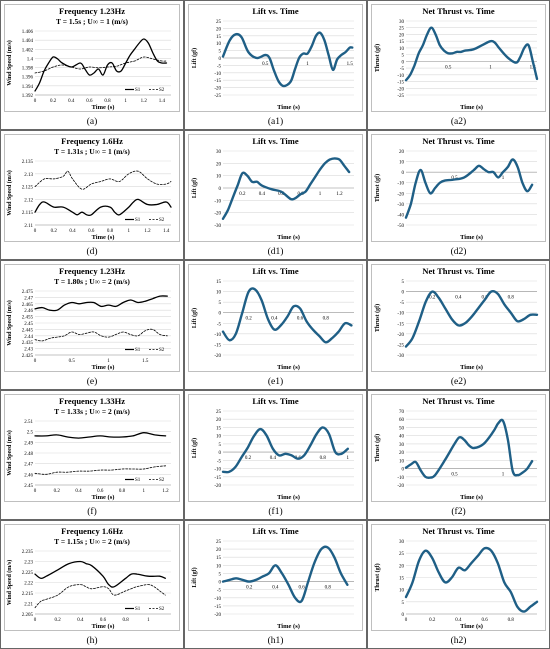  Describe the element at coordinates (275, 382) in the screenshot. I see `panel-caption: (e1)` at that location.